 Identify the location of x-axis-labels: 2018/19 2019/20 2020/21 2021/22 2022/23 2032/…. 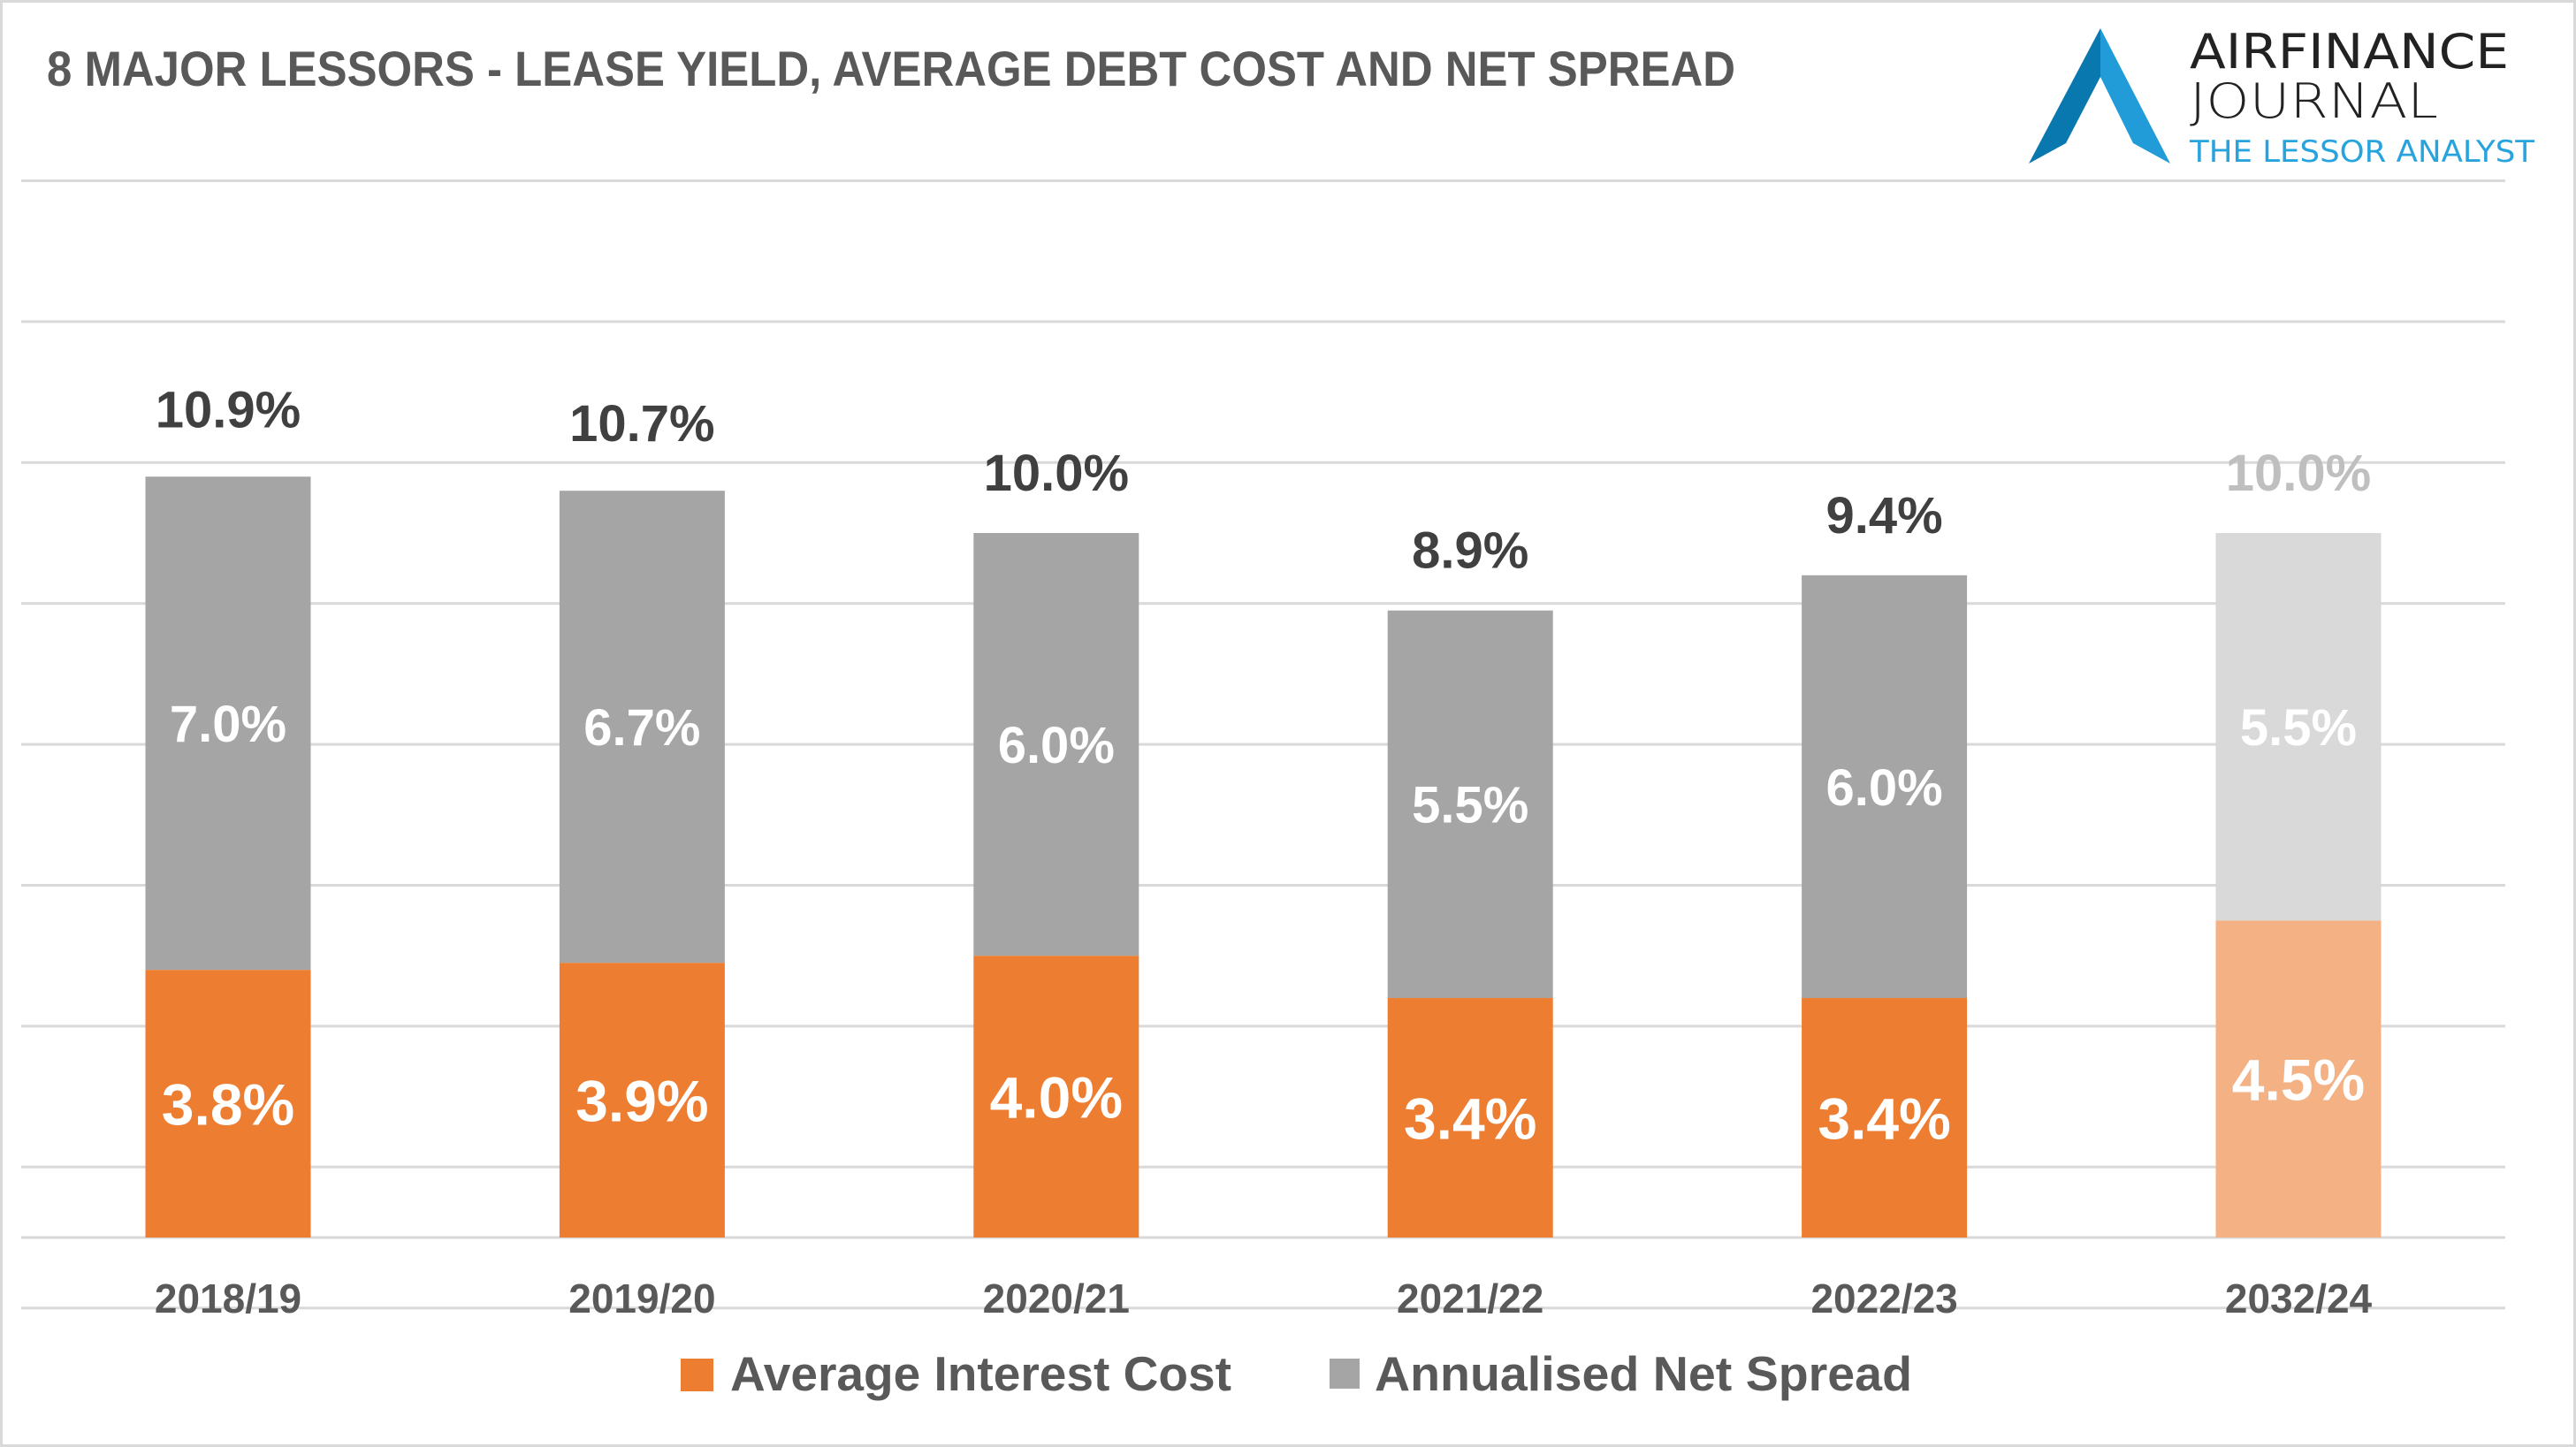
(1264, 1298).